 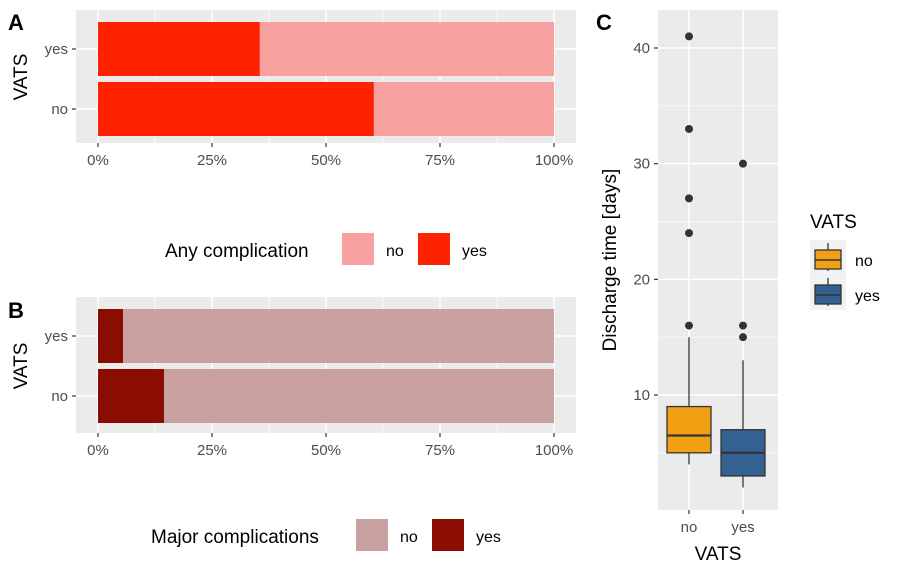 I want to click on y-tick-label: 10, so click(x=641, y=395).